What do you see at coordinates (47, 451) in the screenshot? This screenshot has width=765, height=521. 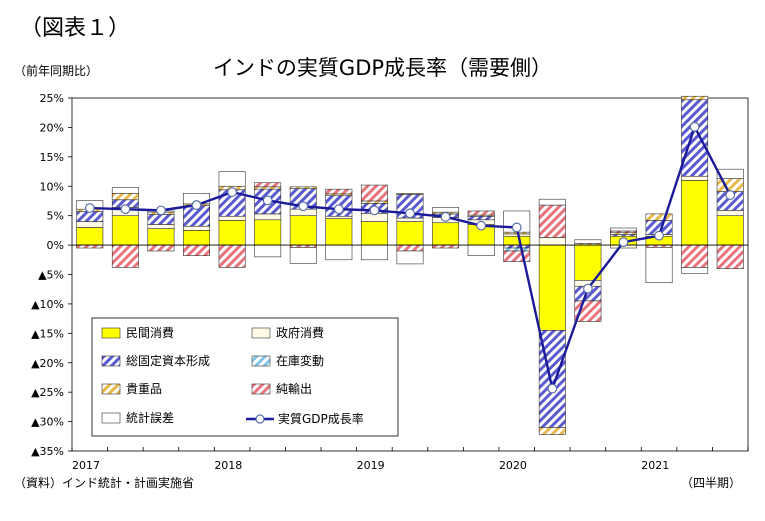 I see `y-tick-label: ▲35%` at bounding box center [47, 451].